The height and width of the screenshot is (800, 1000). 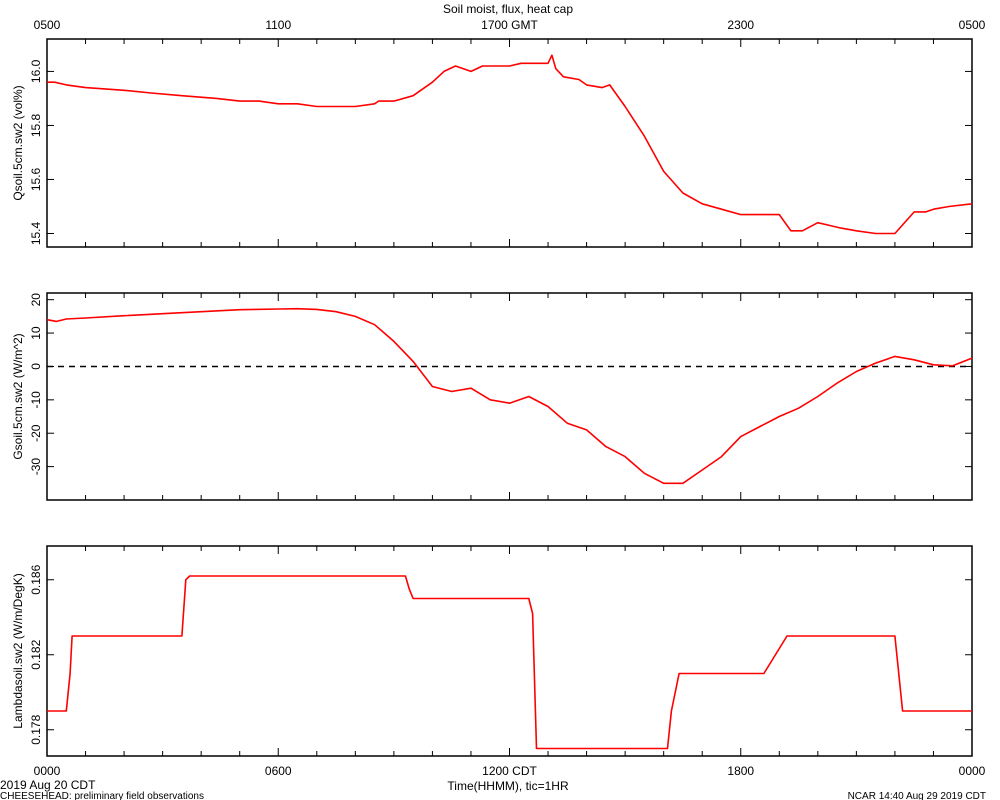 I want to click on y-tick-label: -30, so click(x=36, y=467).